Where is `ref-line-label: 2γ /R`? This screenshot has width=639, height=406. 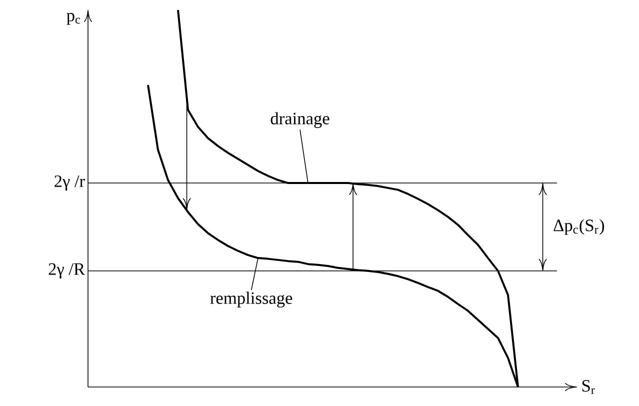 ref-line-label: 2γ /R is located at coordinates (67, 270).